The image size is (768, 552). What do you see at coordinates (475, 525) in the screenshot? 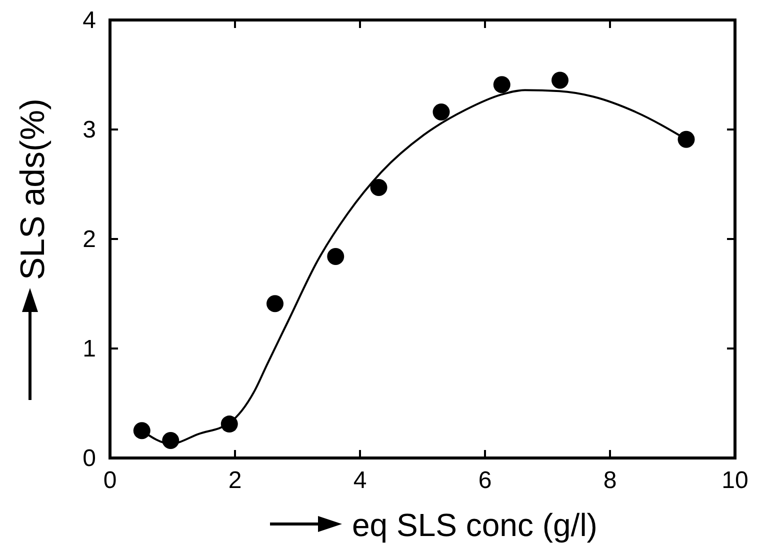
I see `x-axis-title: eq SLS conc (g/l)` at bounding box center [475, 525].